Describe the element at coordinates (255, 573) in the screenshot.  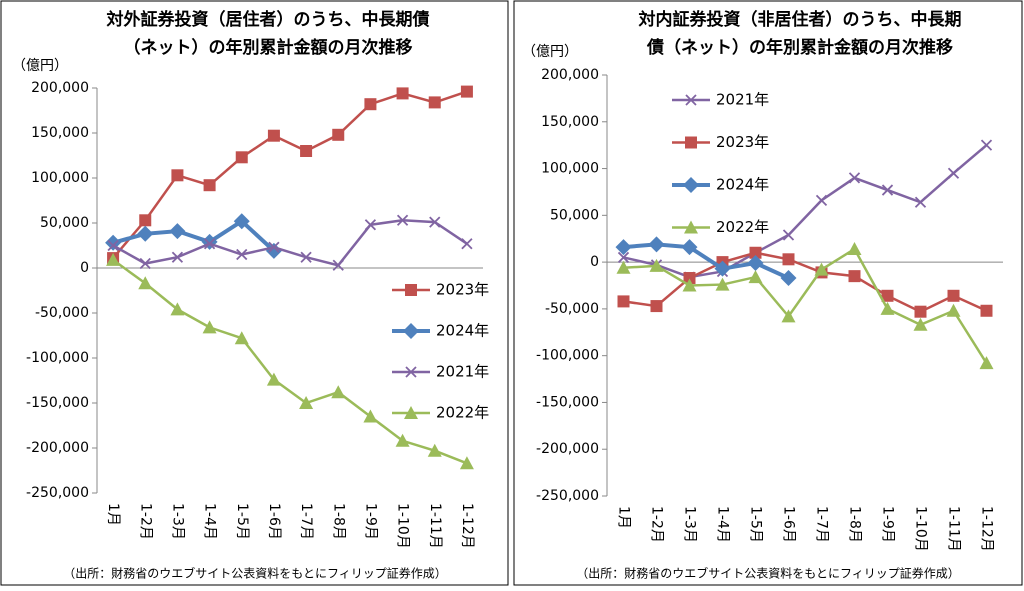
I see `source-note: （出所：財務省のウエブサイト公表資料をもとにフィリップ証券作成）` at that location.